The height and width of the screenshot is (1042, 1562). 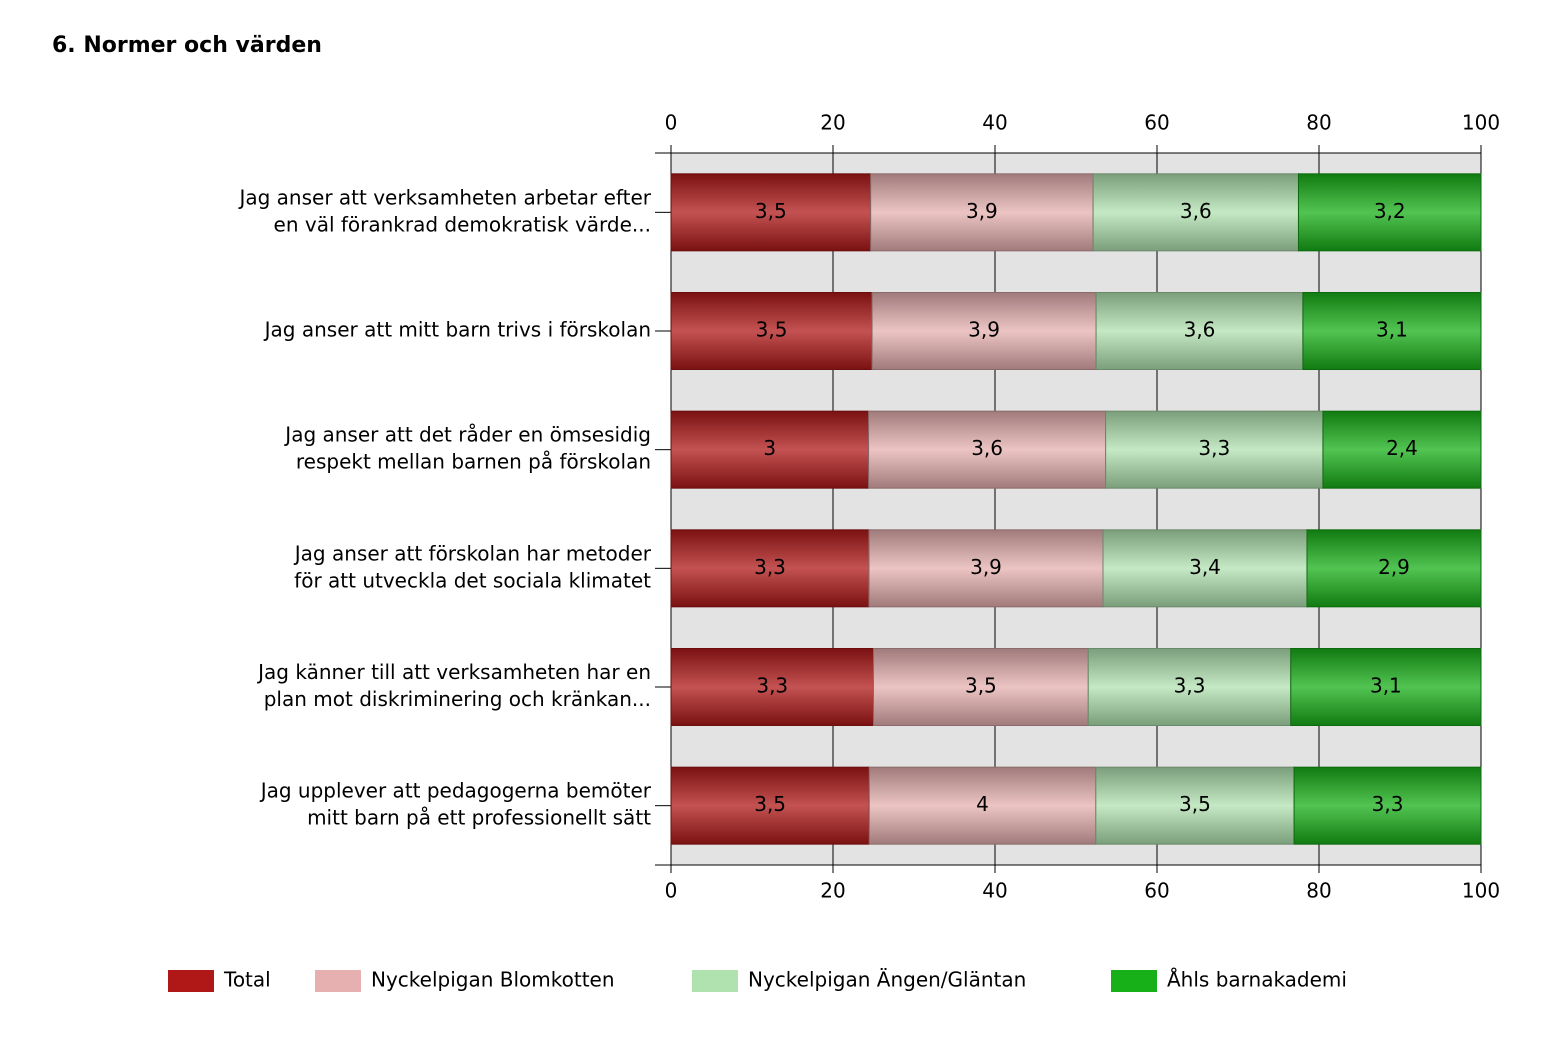 I want to click on y-tick-label: Jag upplever att pedagogerna bemöter, so click(x=455, y=791).